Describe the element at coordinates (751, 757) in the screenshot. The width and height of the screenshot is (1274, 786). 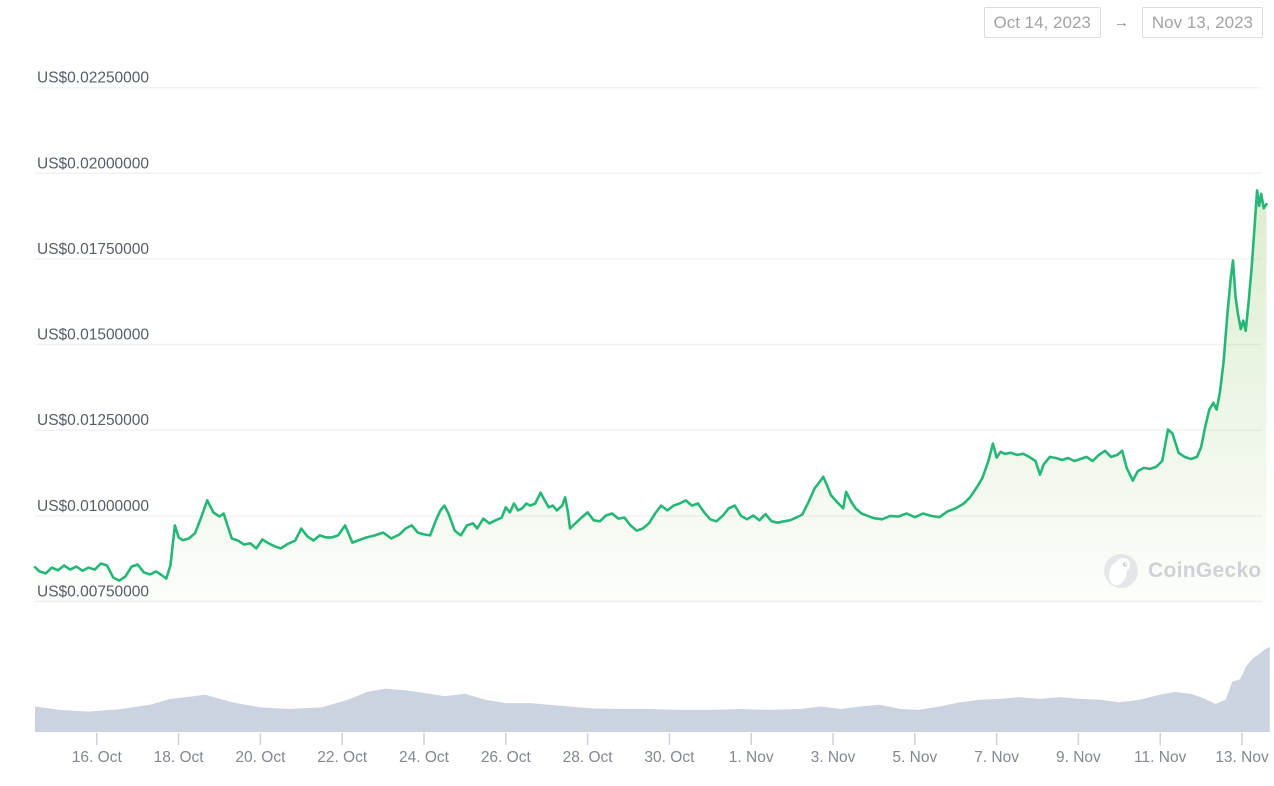
I see `x-axis-label: 1. Nov` at that location.